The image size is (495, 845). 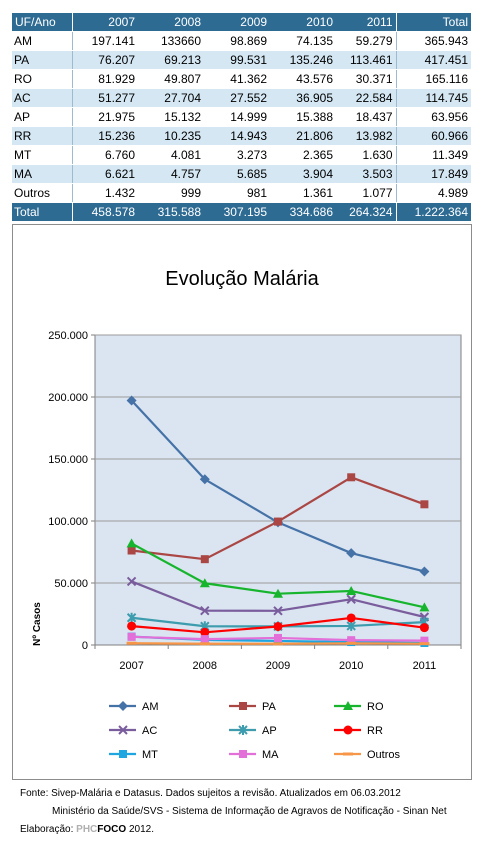 What do you see at coordinates (87, 829) in the screenshot?
I see `brand-phc: PHC` at bounding box center [87, 829].